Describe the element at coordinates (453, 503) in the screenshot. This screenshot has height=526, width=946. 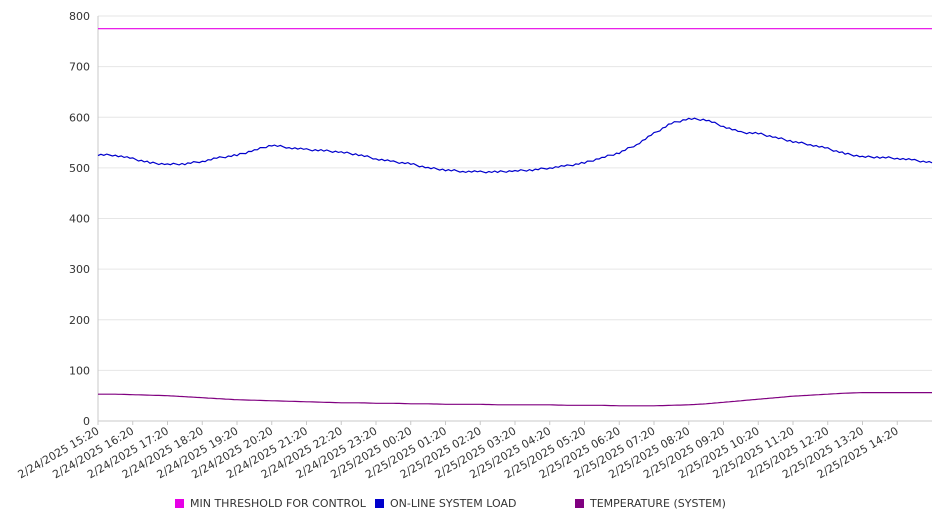
I see `legend-label: ON-LINE SYSTEM LOAD` at that location.